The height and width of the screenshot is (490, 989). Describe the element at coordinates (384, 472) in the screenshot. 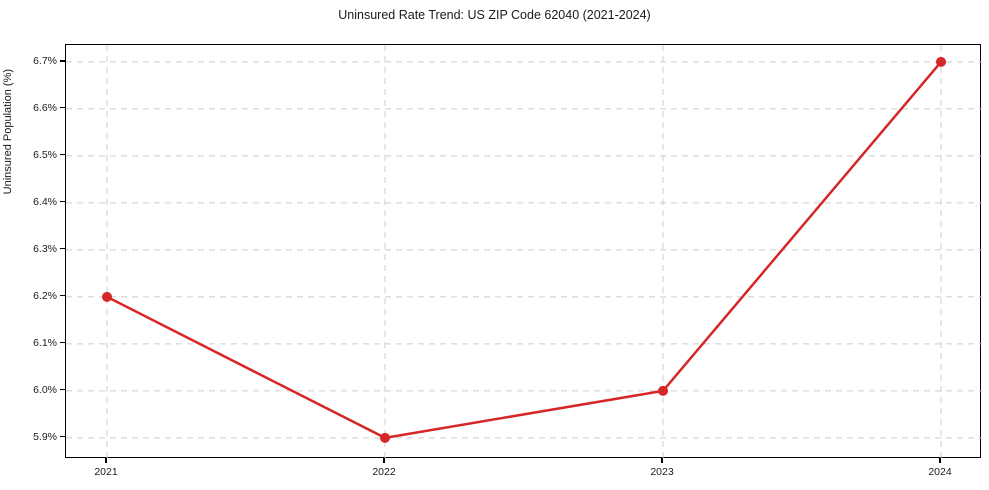

I see `x-tick-label: 2022` at that location.